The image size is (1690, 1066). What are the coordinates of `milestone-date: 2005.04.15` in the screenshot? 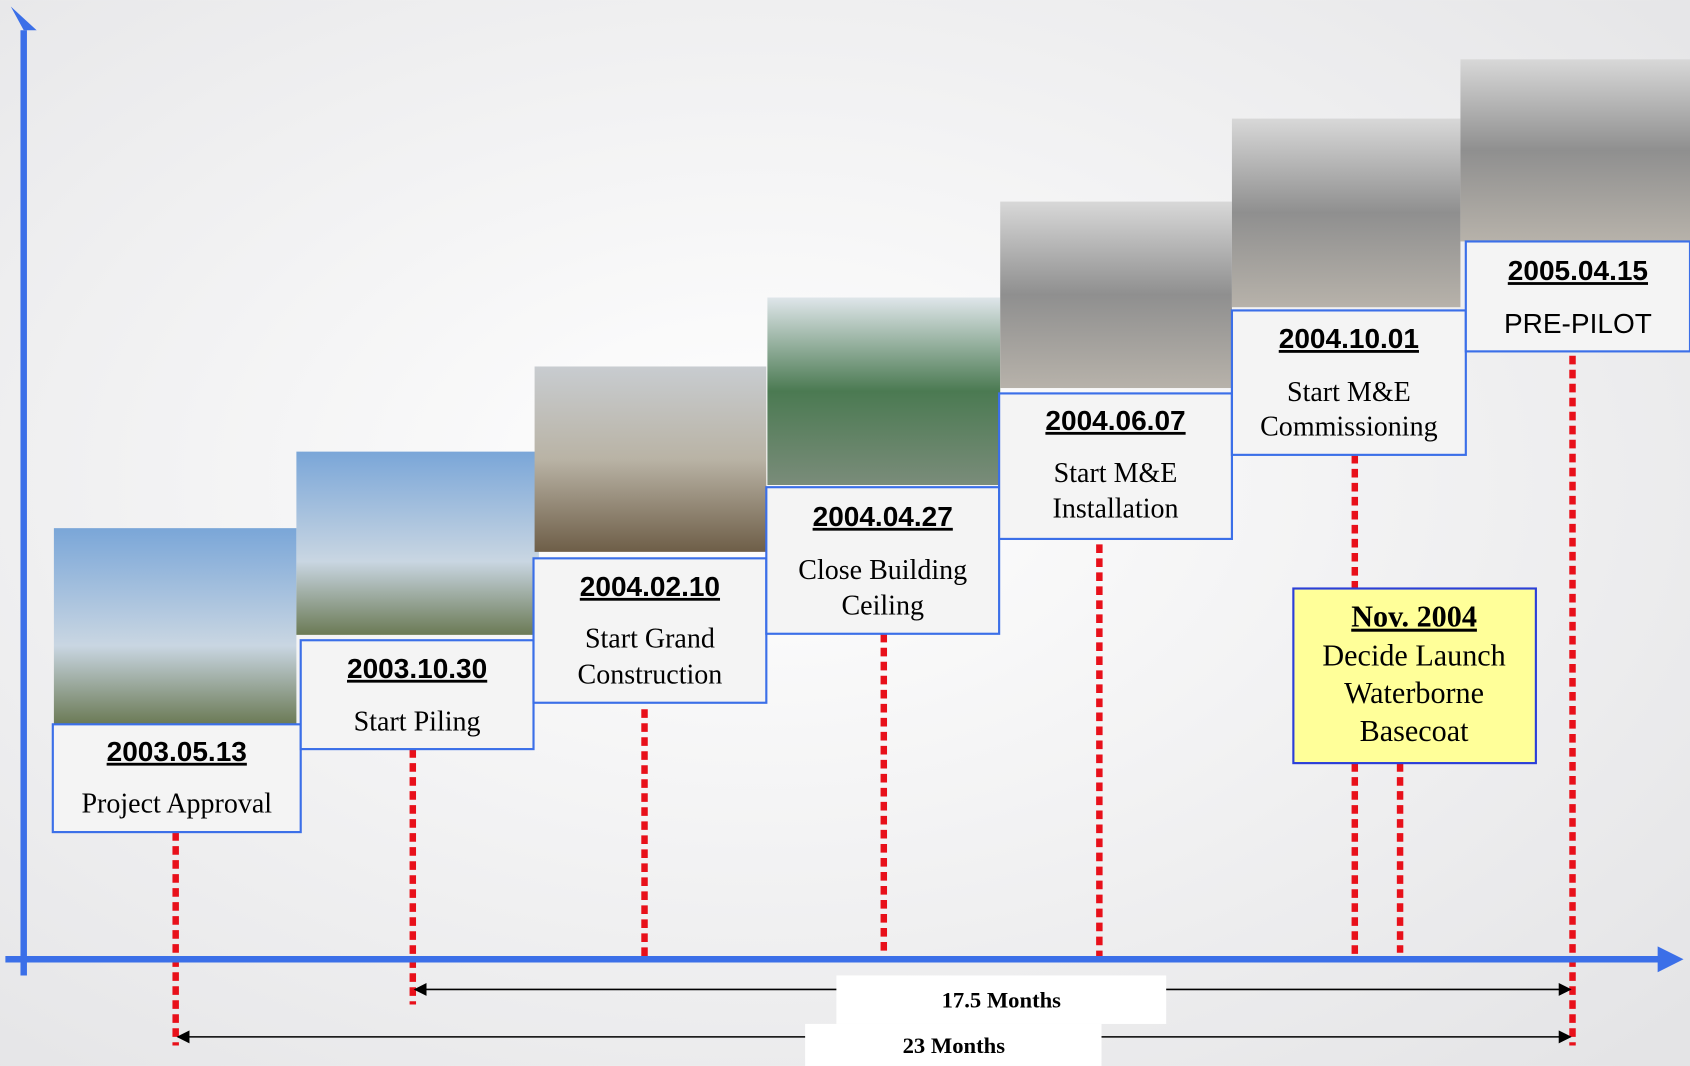 It's located at (1578, 270).